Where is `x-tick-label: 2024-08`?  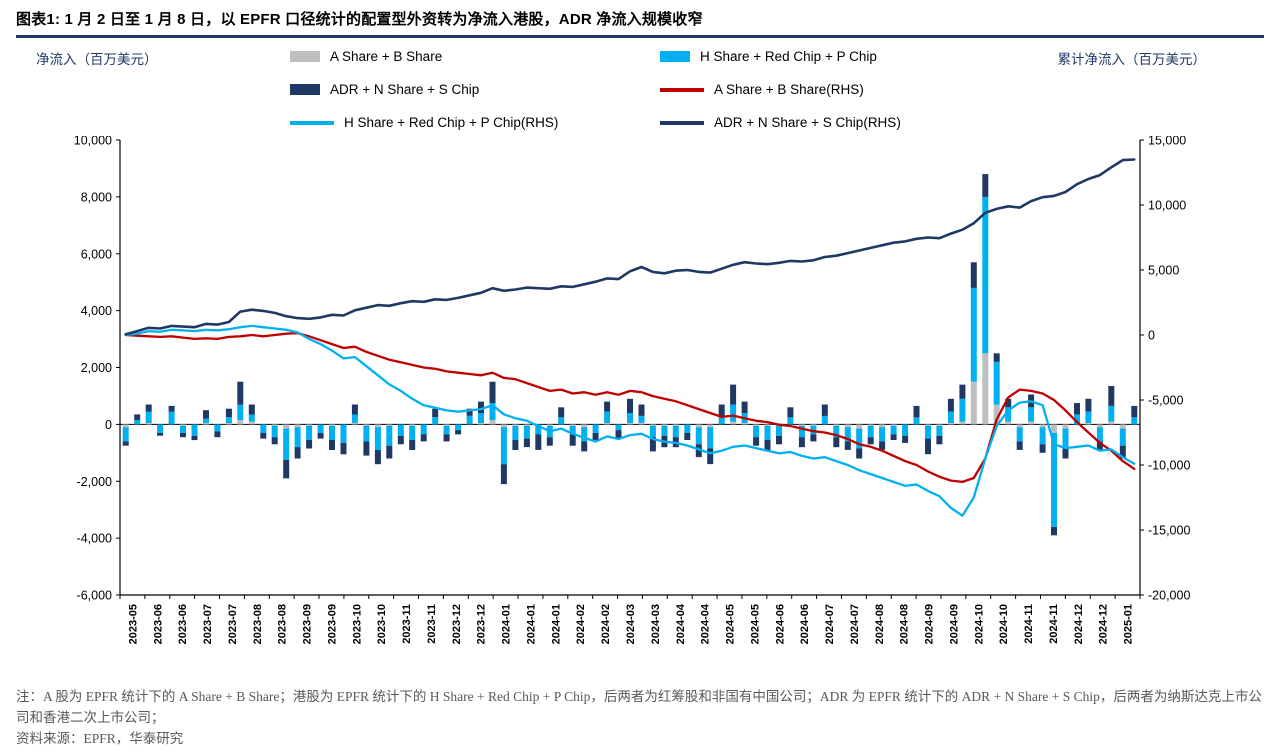 x-tick-label: 2024-08 is located at coordinates (905, 624).